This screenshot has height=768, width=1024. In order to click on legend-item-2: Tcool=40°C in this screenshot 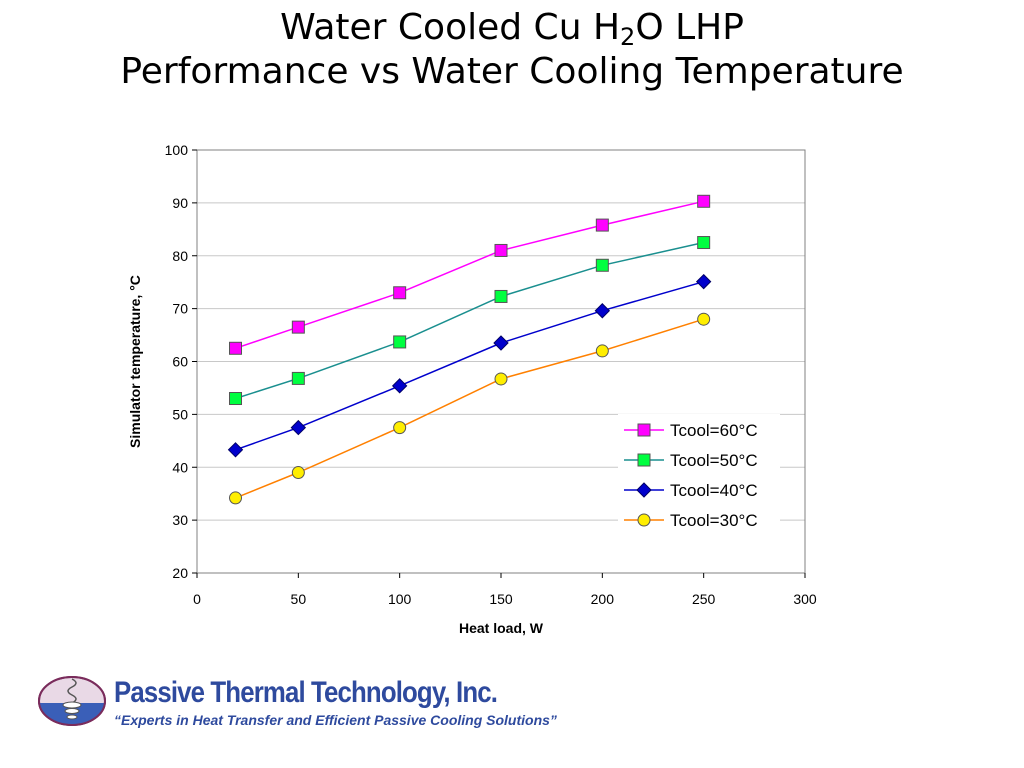, I will do `click(691, 490)`.